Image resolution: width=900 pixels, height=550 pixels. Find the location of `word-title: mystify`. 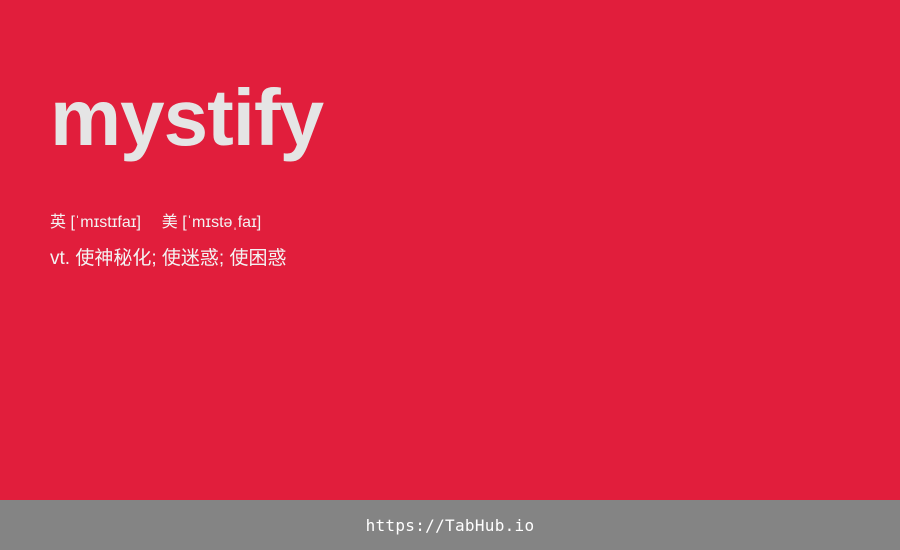

word-title: mystify is located at coordinates (187, 117).